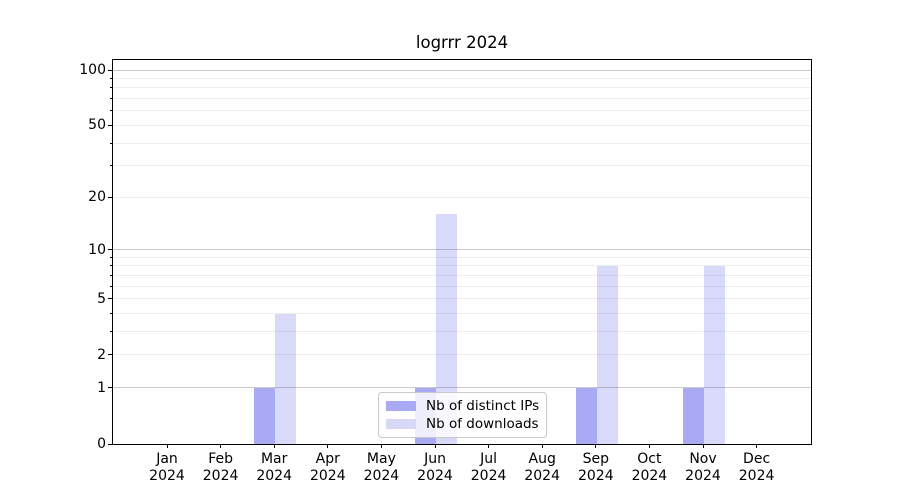 The image size is (900, 500). I want to click on x-tick-label-nov: Nov 2024, so click(703, 467).